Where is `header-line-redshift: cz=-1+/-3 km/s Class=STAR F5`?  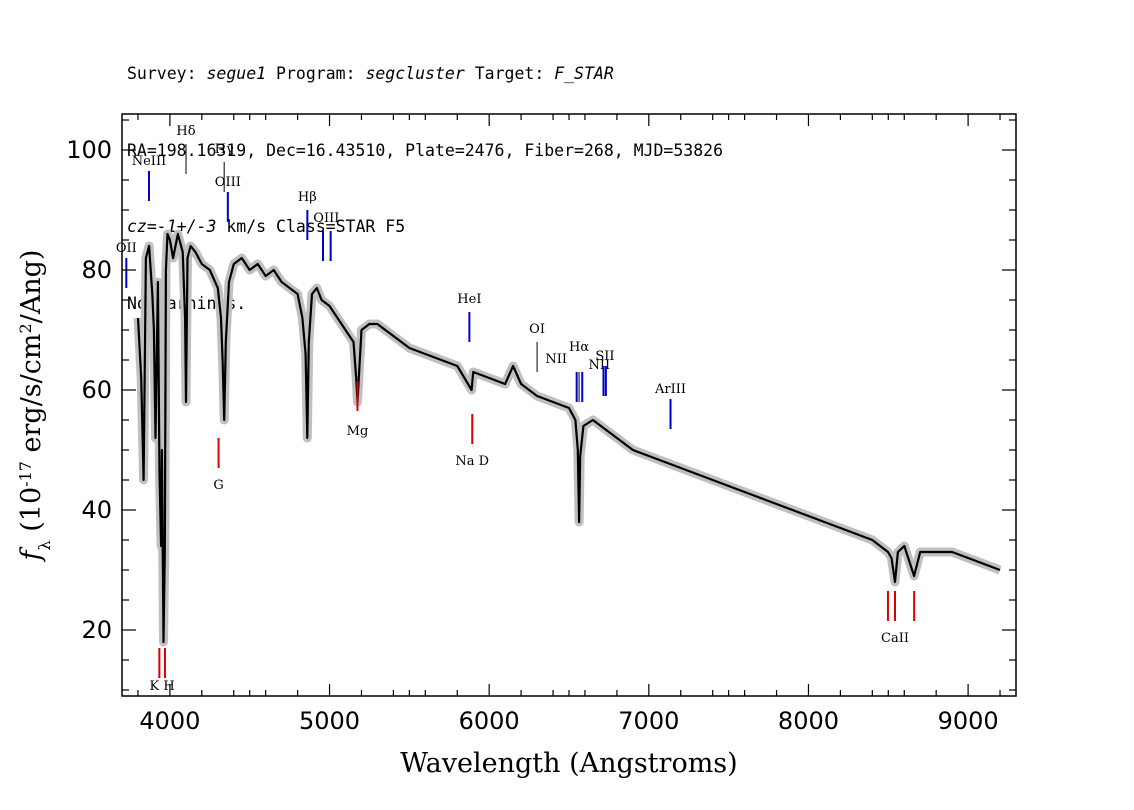 header-line-redshift: cz=-1+/-3 km/s Class=STAR F5 is located at coordinates (425, 227).